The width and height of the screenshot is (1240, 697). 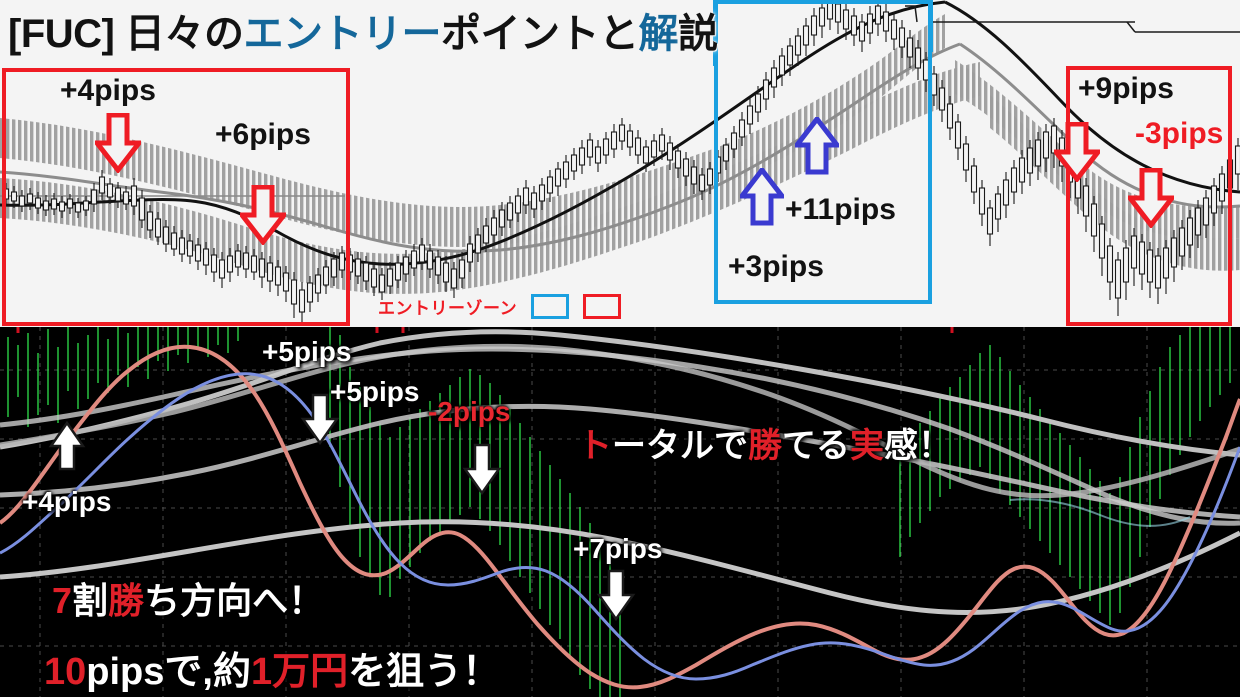 What do you see at coordinates (539, 34) in the screenshot?
I see `title-seg-2: ポイントと` at bounding box center [539, 34].